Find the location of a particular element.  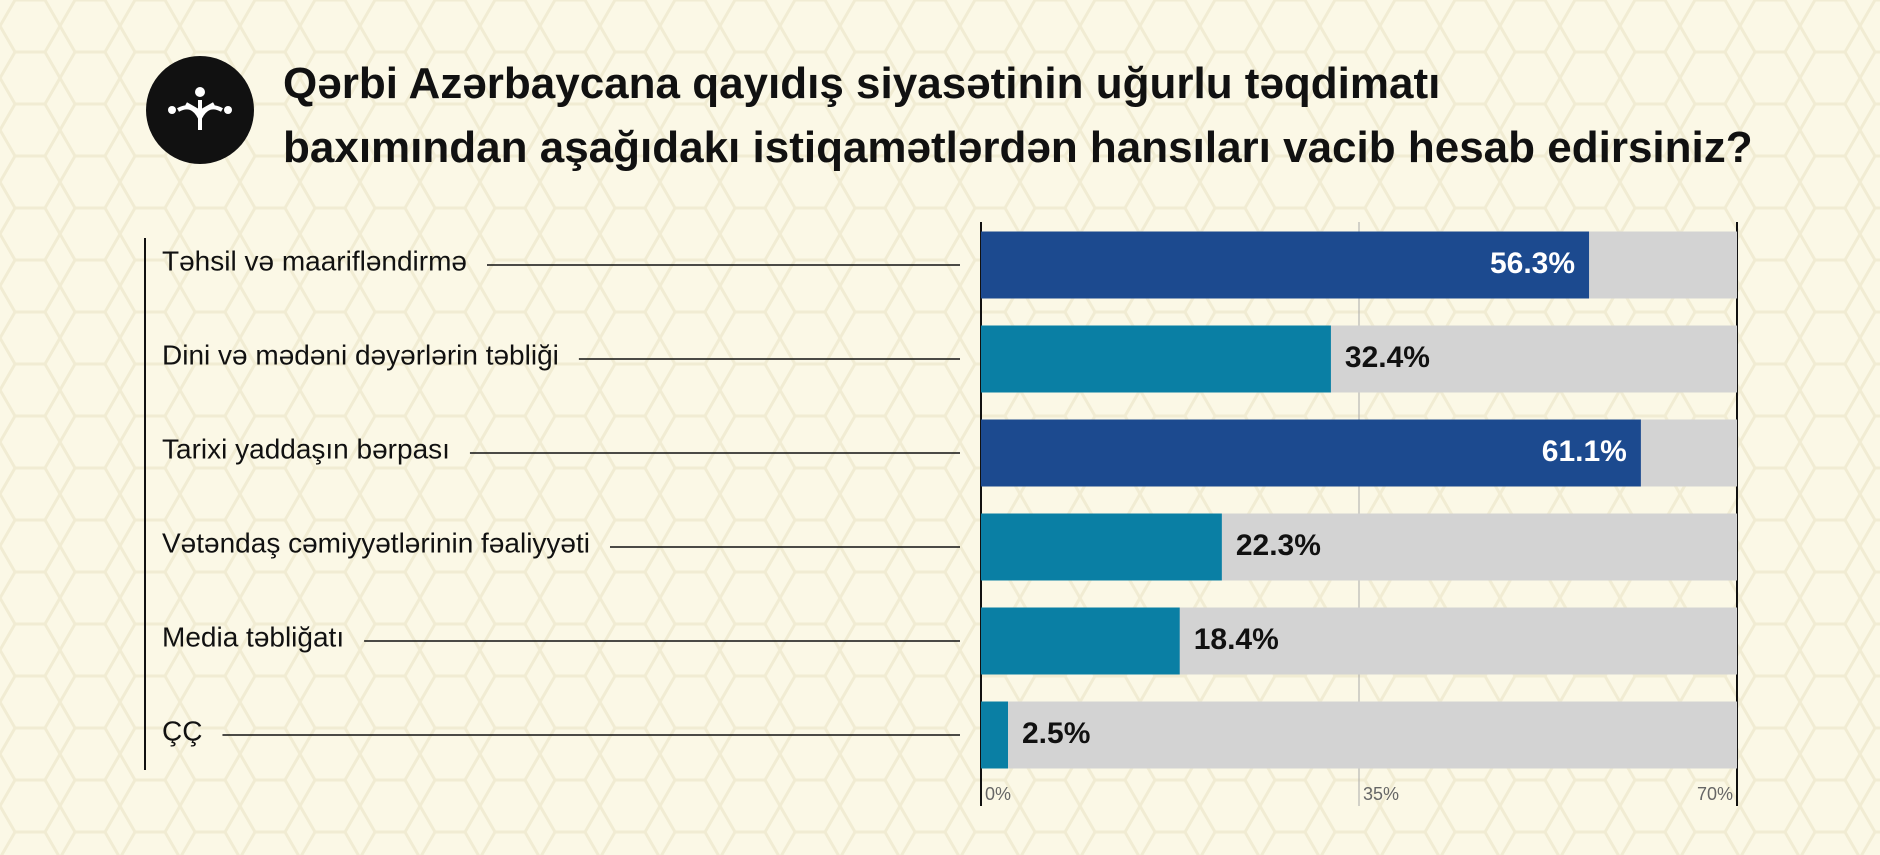

category-label: Təhsil və maarifləndirmə is located at coordinates (314, 260).